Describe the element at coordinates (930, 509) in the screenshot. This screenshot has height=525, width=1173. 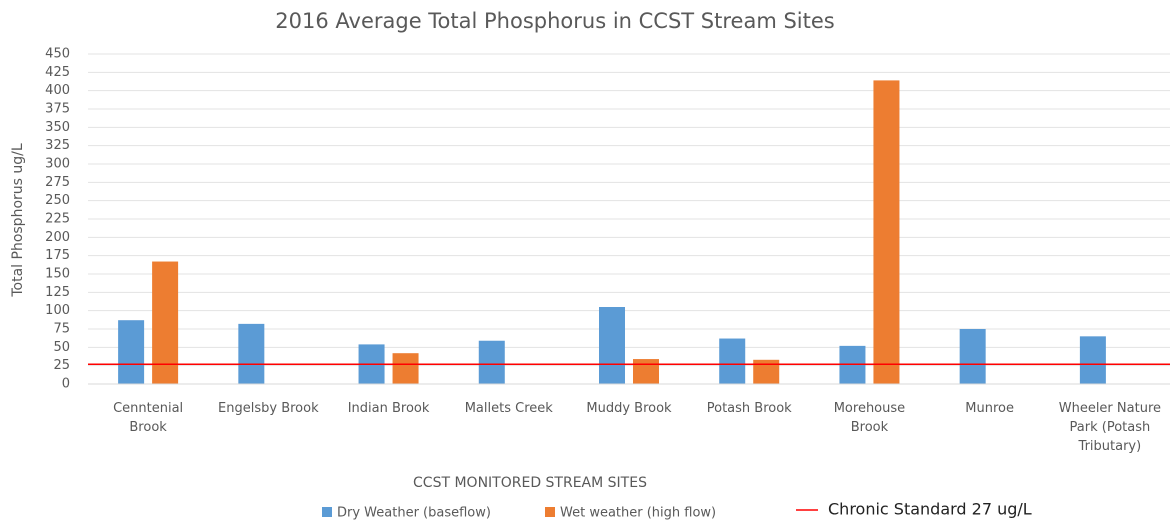
I see `legend-label: Chronic Standard 27 ug/L` at that location.